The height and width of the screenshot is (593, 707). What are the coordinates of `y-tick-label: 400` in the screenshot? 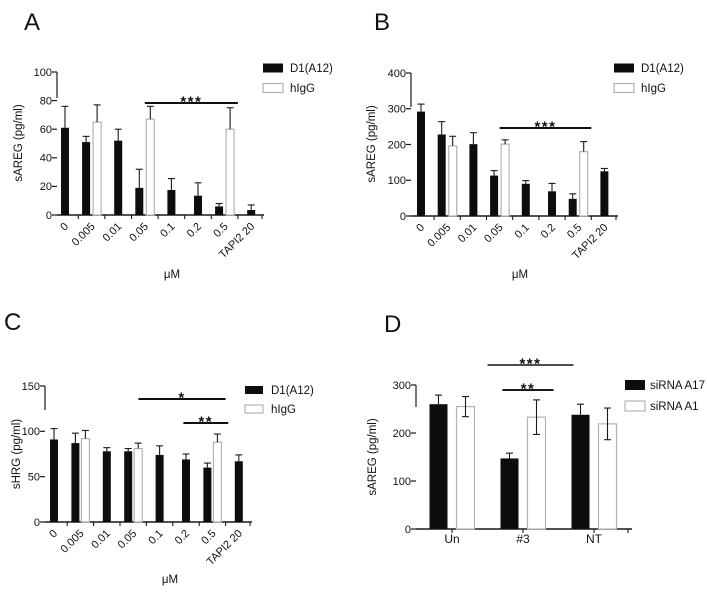 It's located at (397, 74).